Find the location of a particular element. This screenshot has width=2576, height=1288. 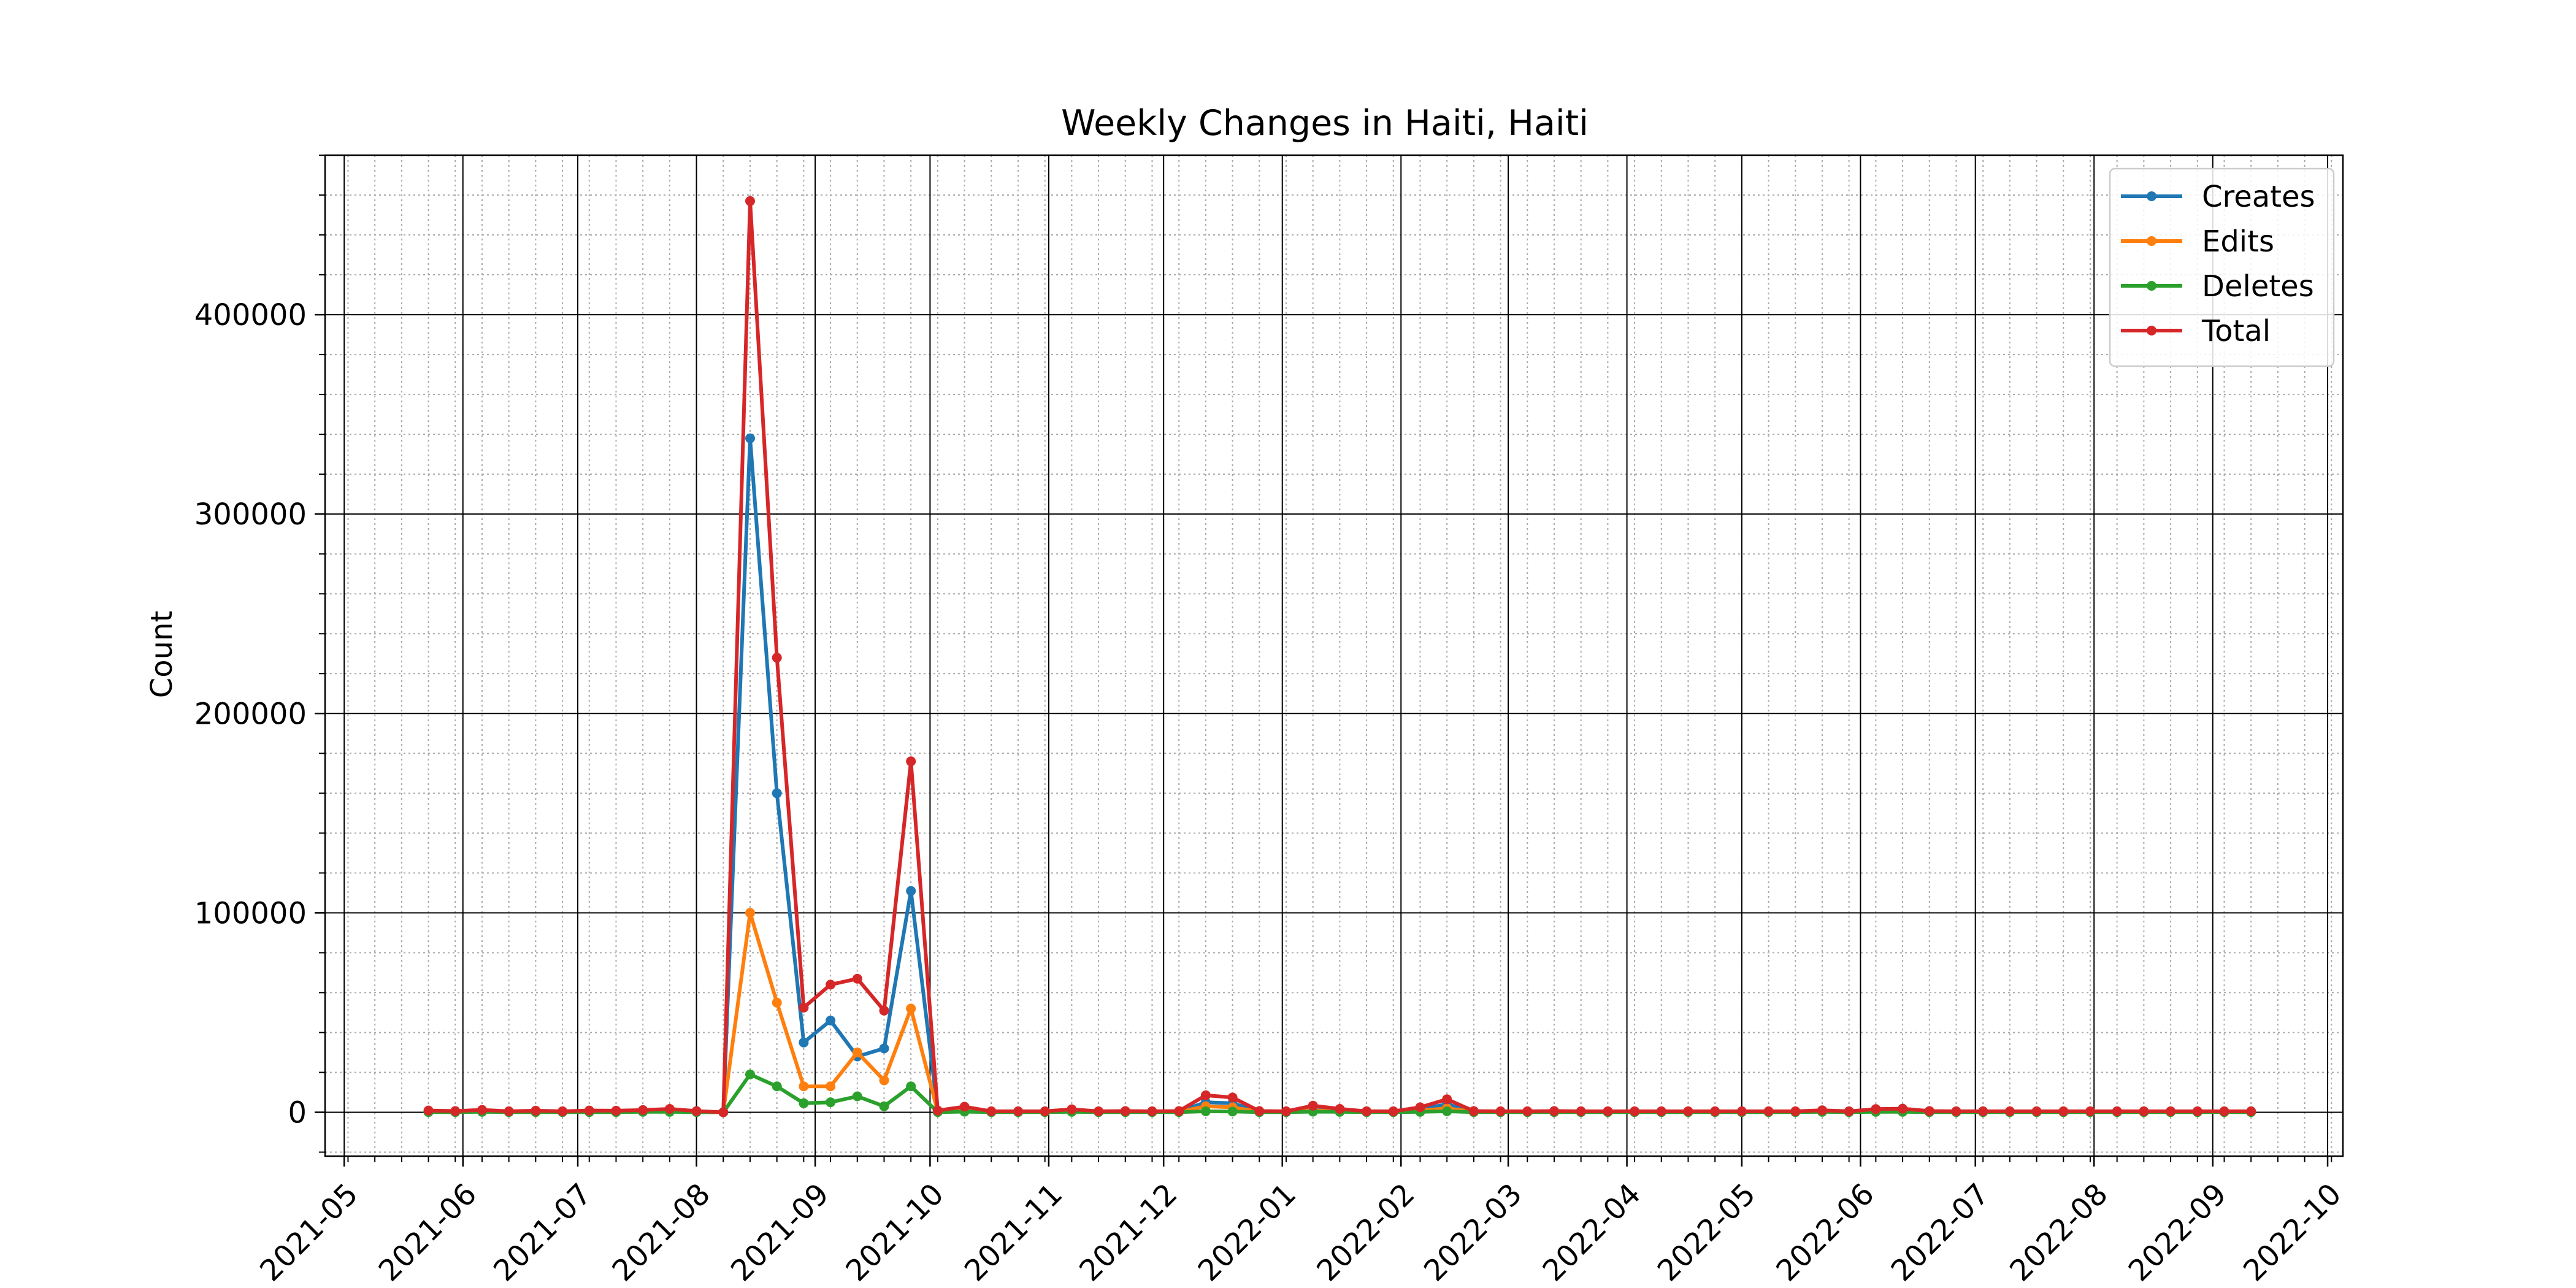

legend-label-edits: Edits is located at coordinates (2238, 241).